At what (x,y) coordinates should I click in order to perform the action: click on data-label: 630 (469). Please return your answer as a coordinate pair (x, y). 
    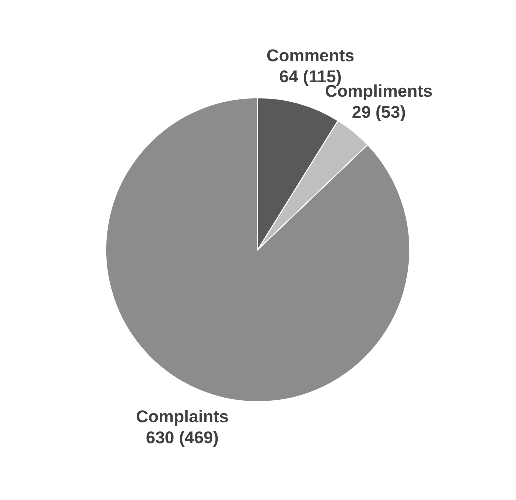
    Looking at the image, I should click on (182, 438).